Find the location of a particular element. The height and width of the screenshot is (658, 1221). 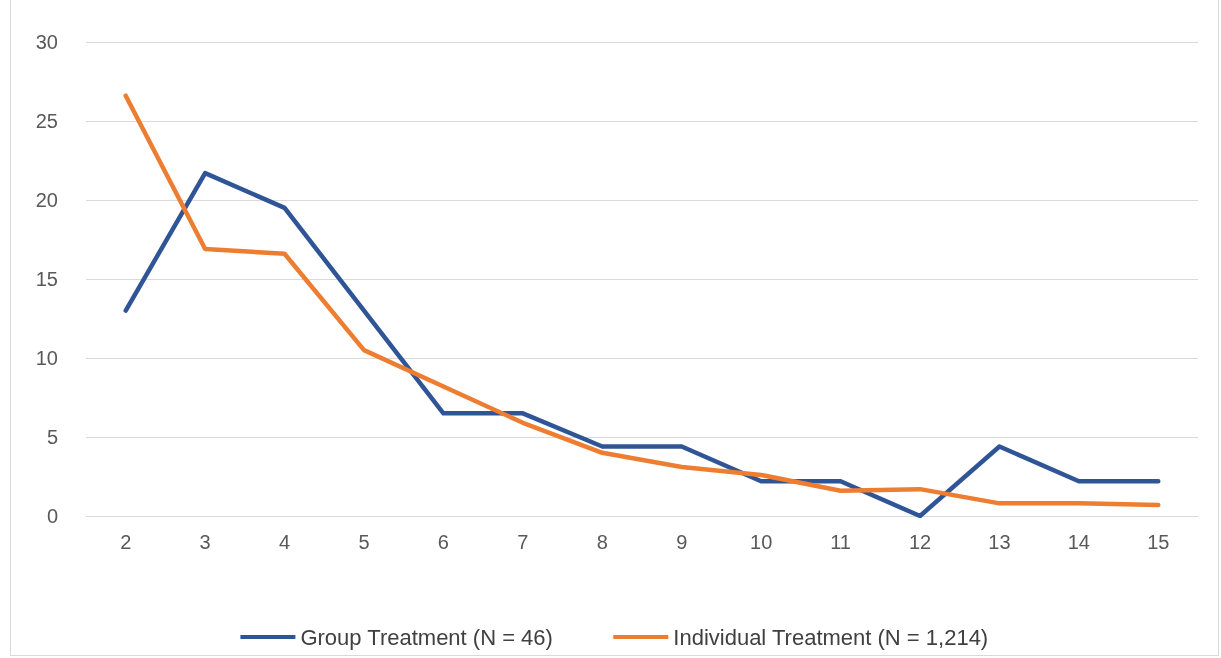

x-tick-label: 11 is located at coordinates (840, 542).